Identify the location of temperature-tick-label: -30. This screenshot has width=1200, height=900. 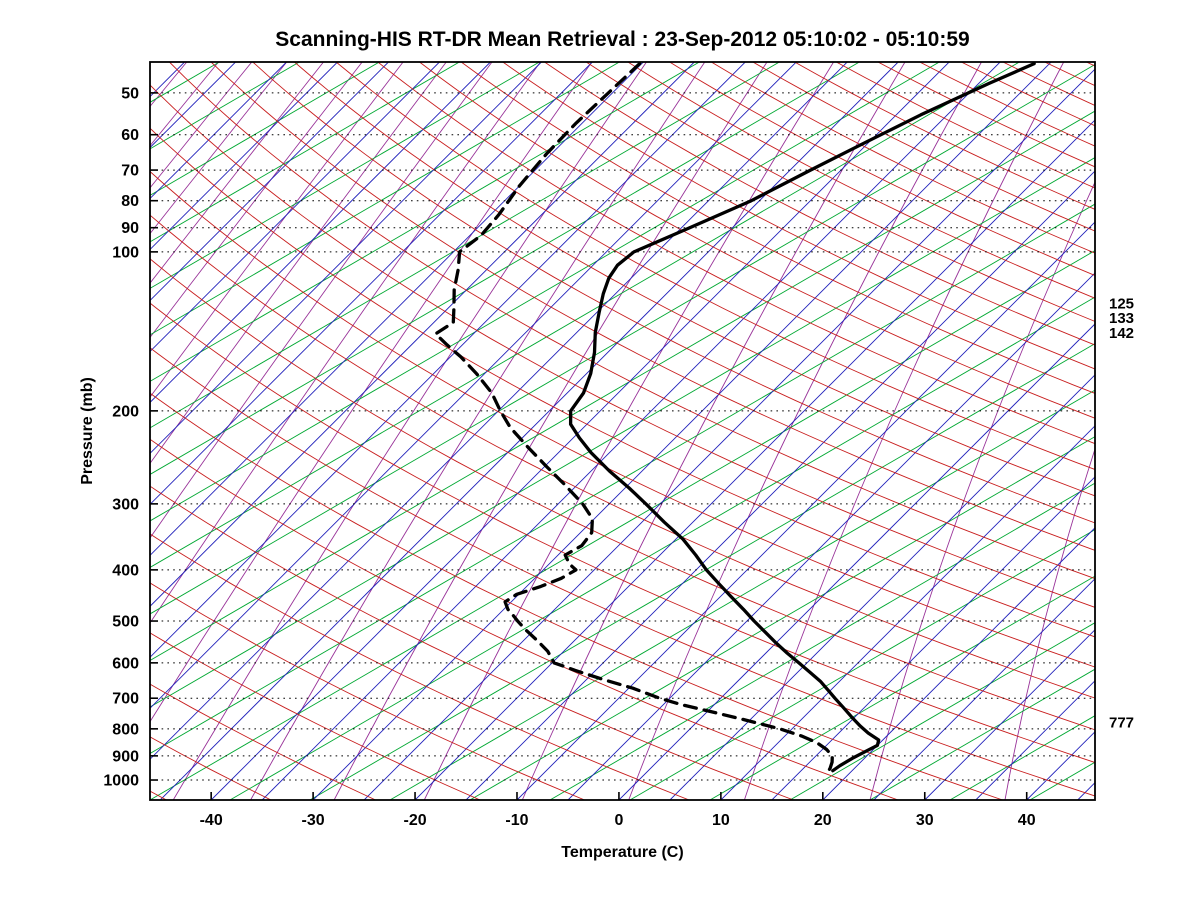
(313, 820).